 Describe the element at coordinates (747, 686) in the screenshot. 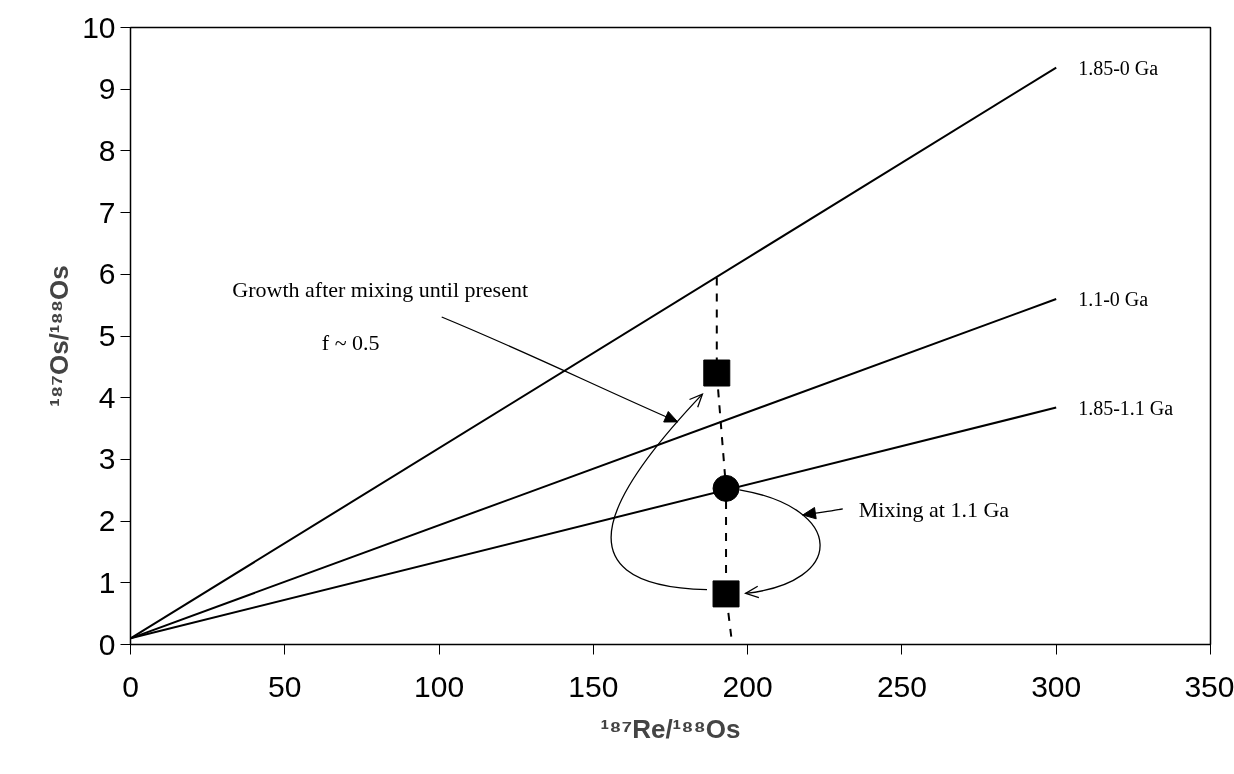

I see `x-tick-label: 200` at that location.